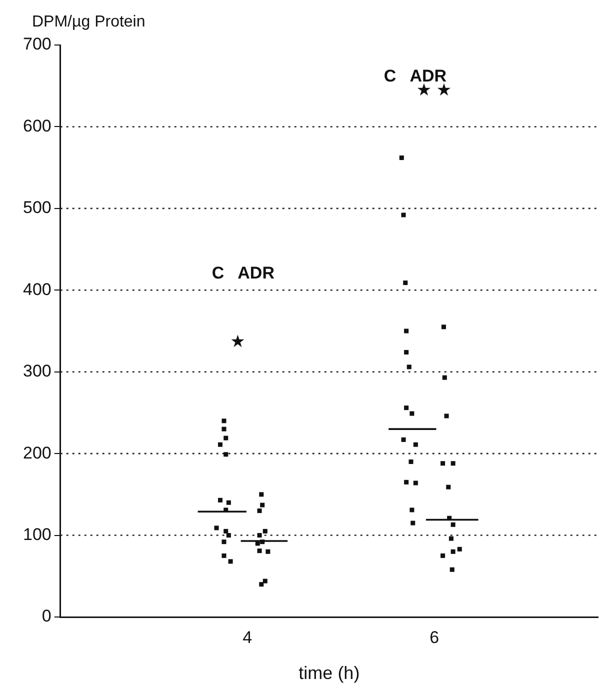  I want to click on y-tick-label: 100, so click(37, 534).